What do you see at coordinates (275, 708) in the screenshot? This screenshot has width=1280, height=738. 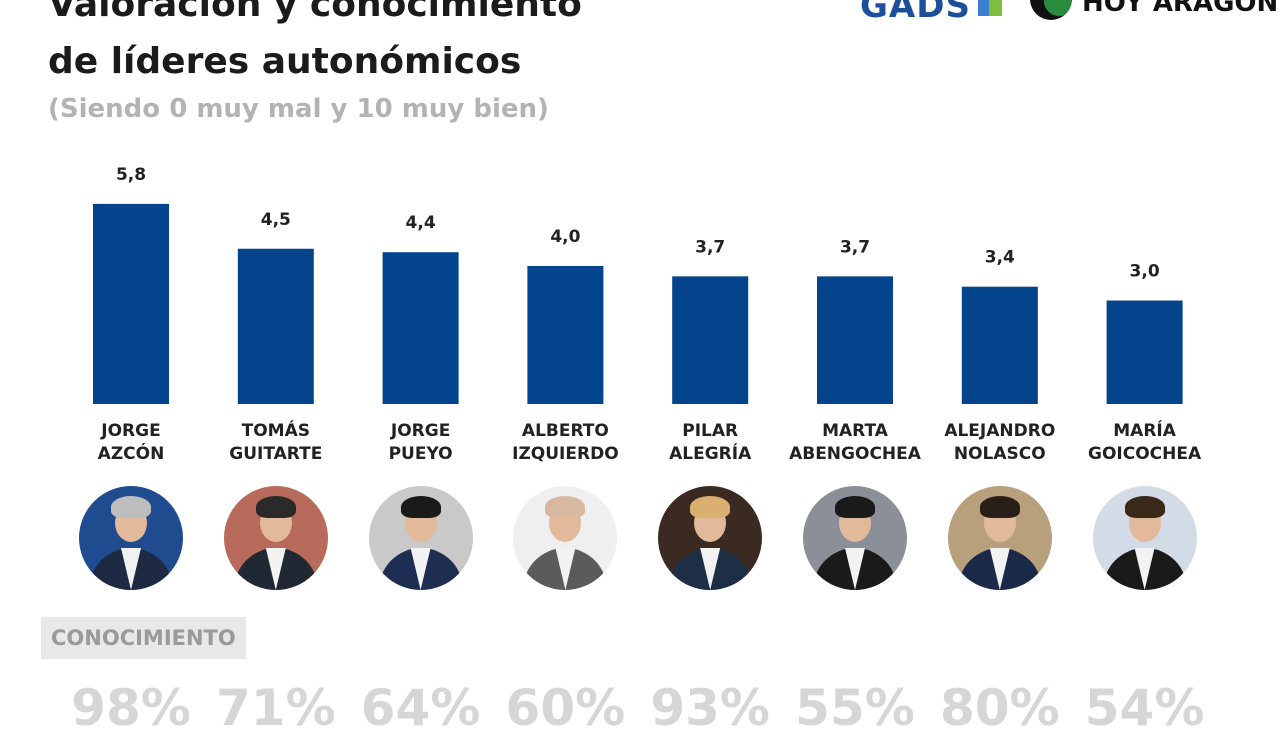 I see `conocimiento-value-2: 71%` at bounding box center [275, 708].